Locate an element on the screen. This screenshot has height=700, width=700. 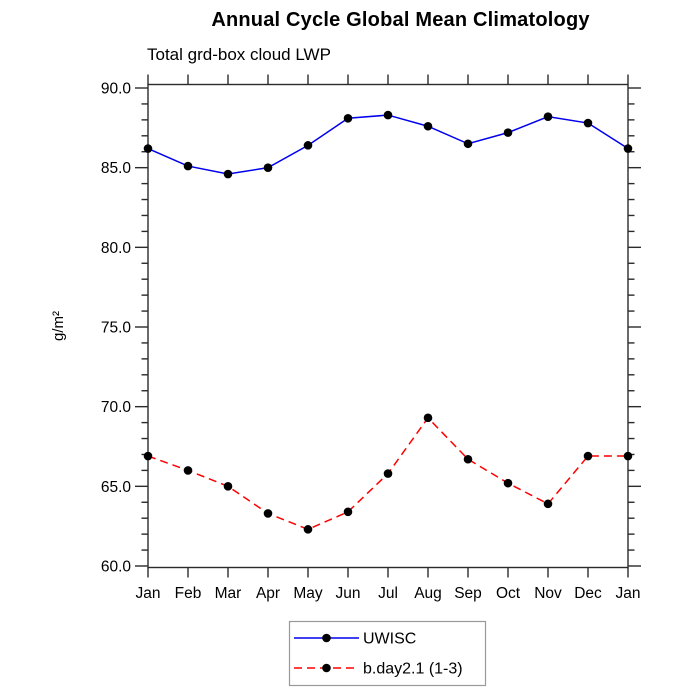
legend-box is located at coordinates (387, 653).